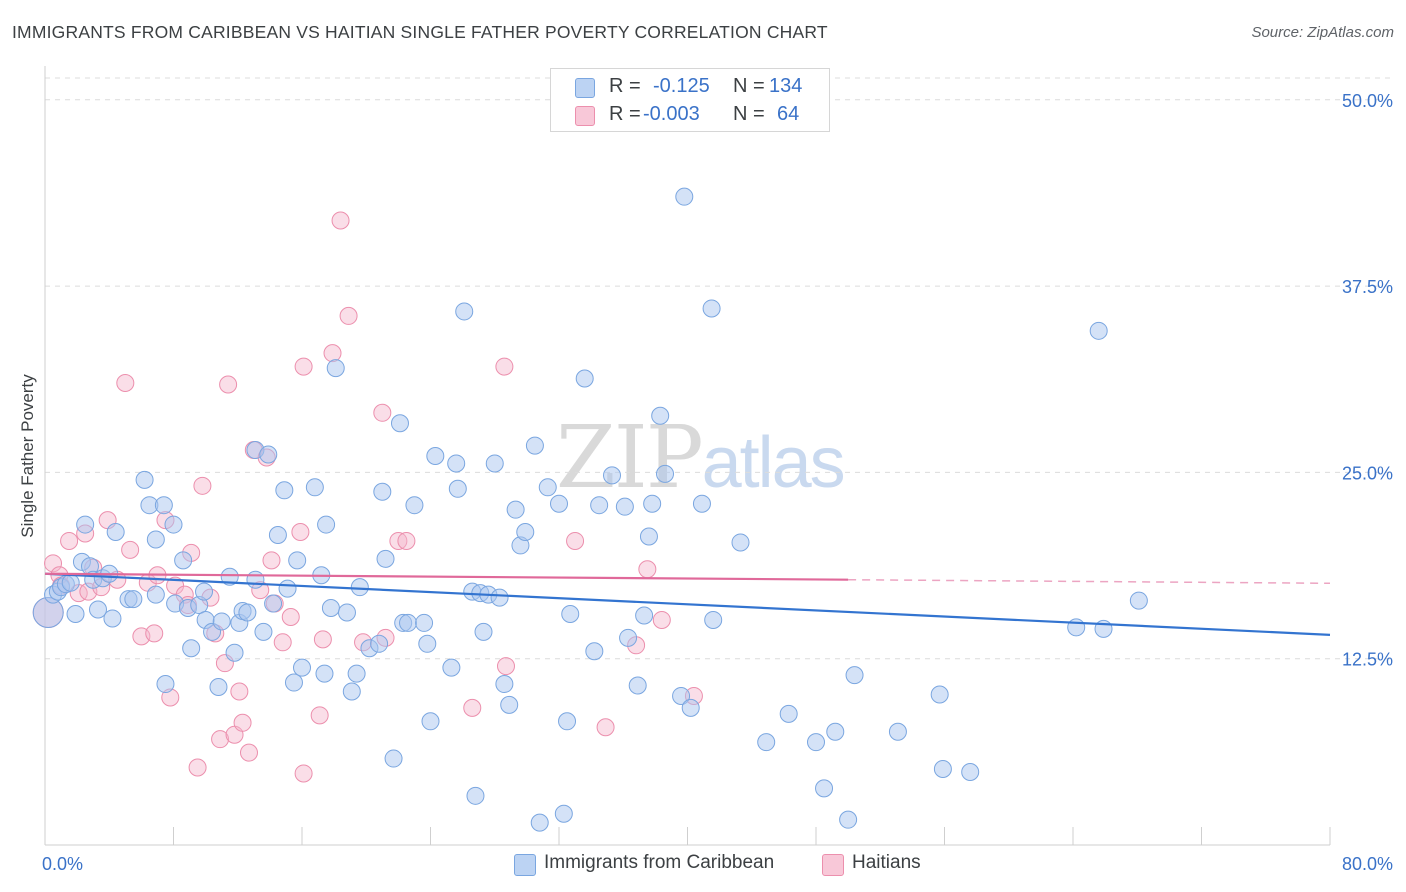 The image size is (1406, 892). What do you see at coordinates (1367, 660) in the screenshot?
I see `y-tick-label: 12.5%` at bounding box center [1367, 660].